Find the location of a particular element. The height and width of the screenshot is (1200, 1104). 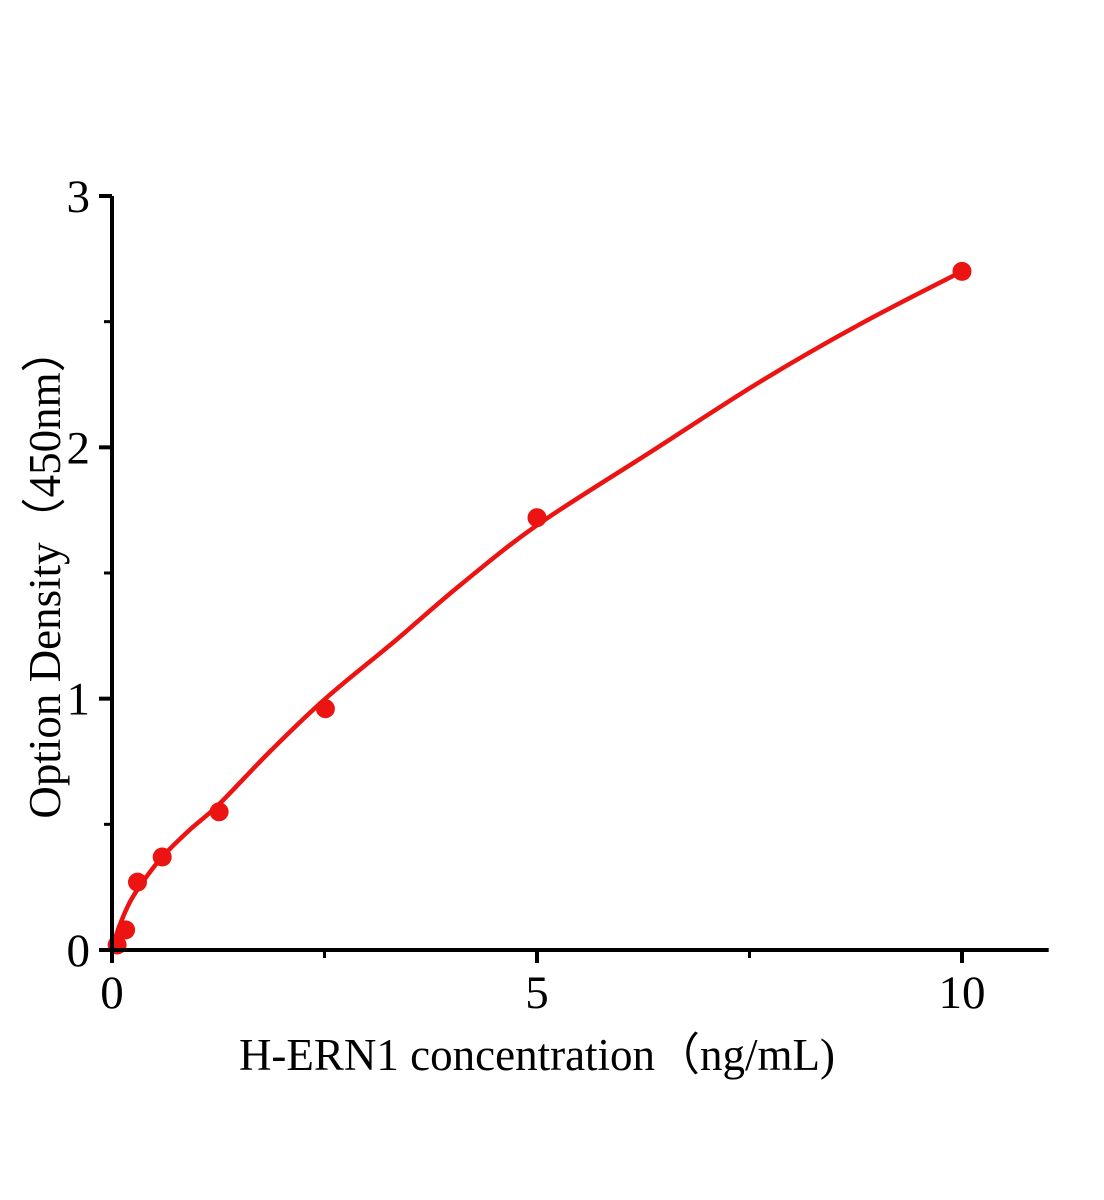

y-tick-label: 0 is located at coordinates (79, 951).